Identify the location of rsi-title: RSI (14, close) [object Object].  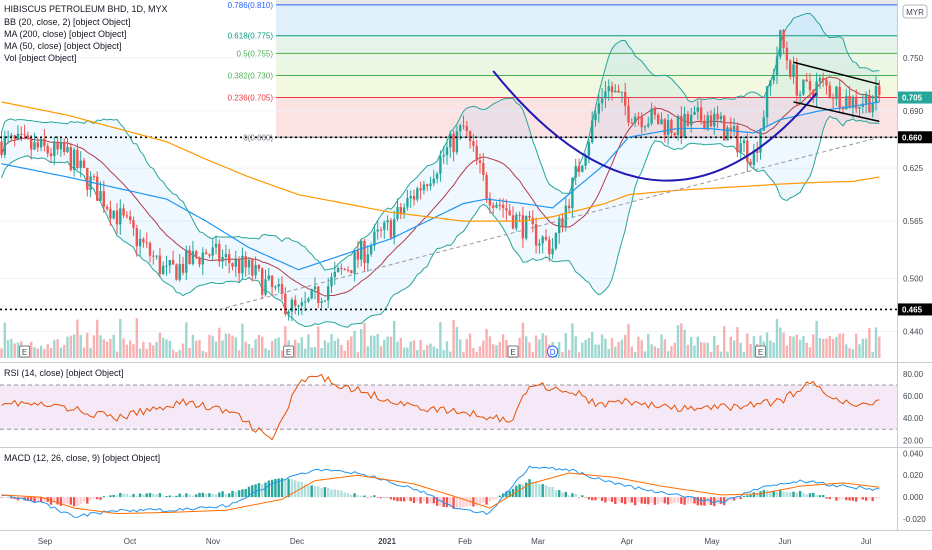
(64, 373).